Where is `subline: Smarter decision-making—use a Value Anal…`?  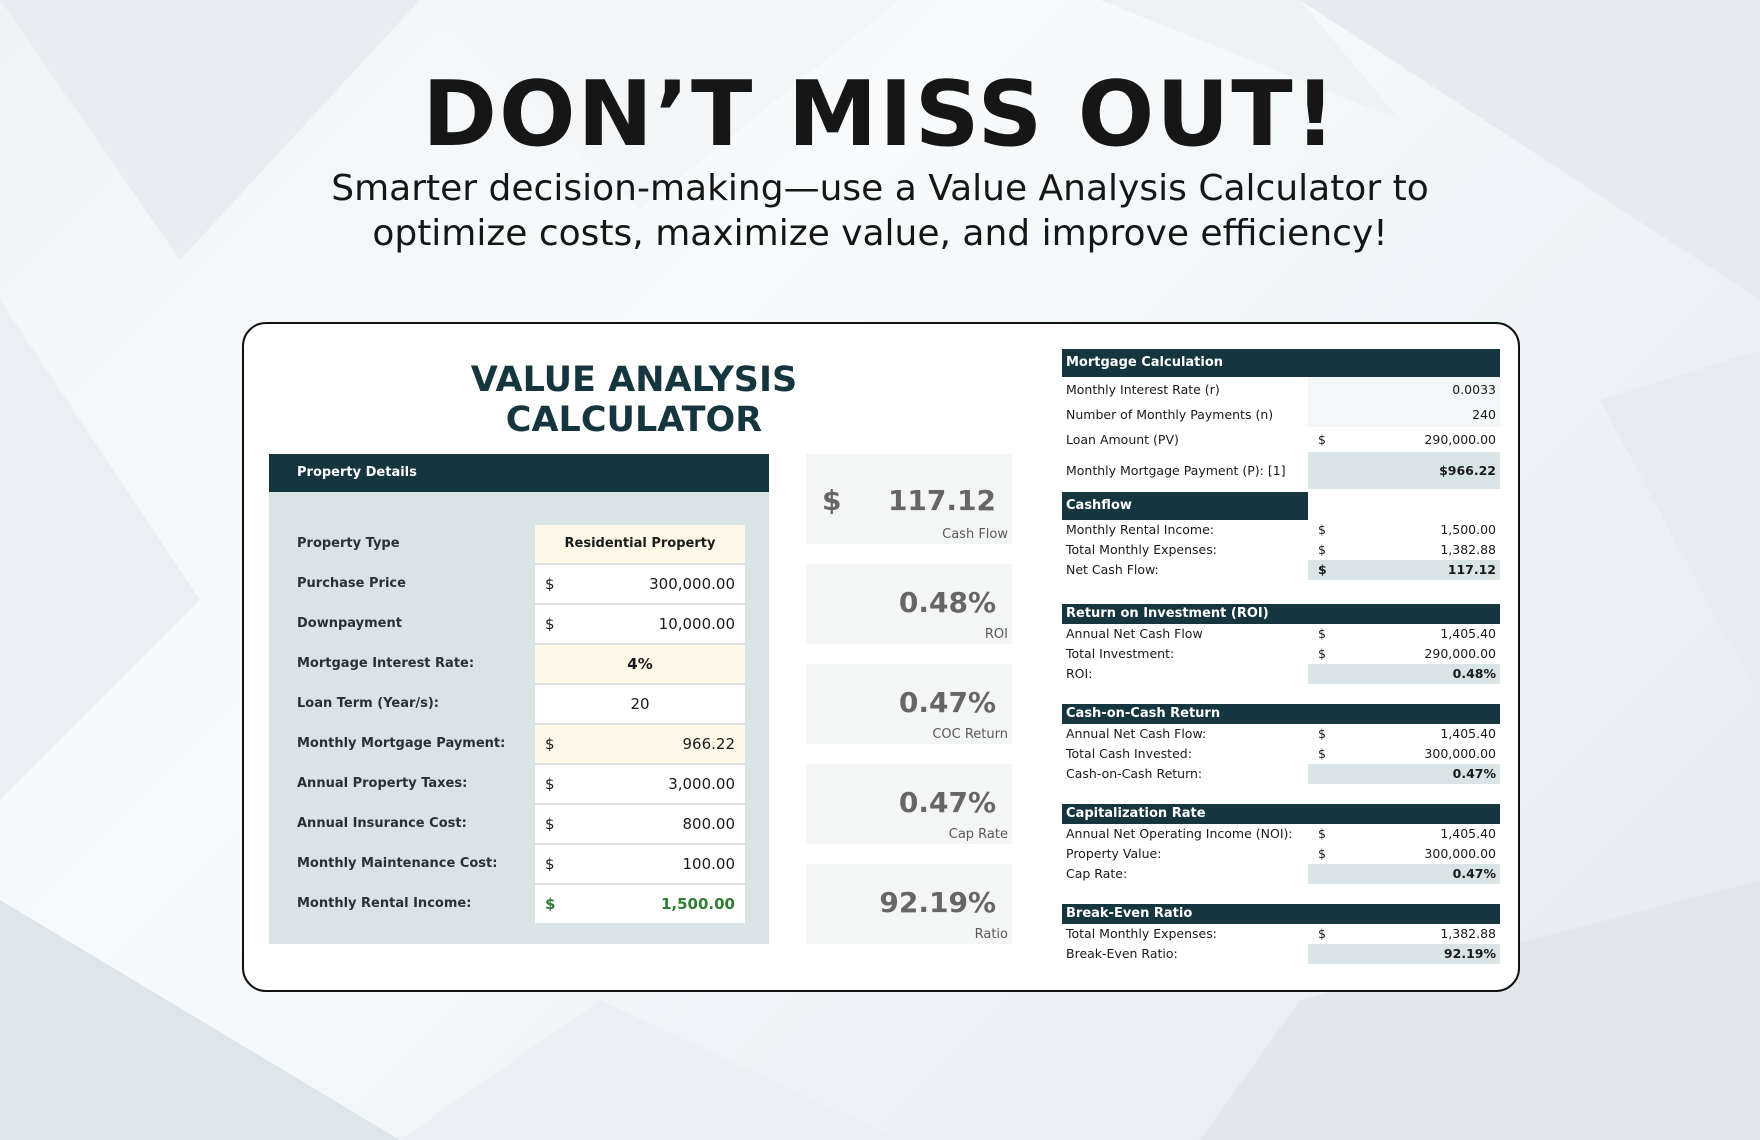 subline: Smarter decision-making—use a Value Anal… is located at coordinates (880, 211).